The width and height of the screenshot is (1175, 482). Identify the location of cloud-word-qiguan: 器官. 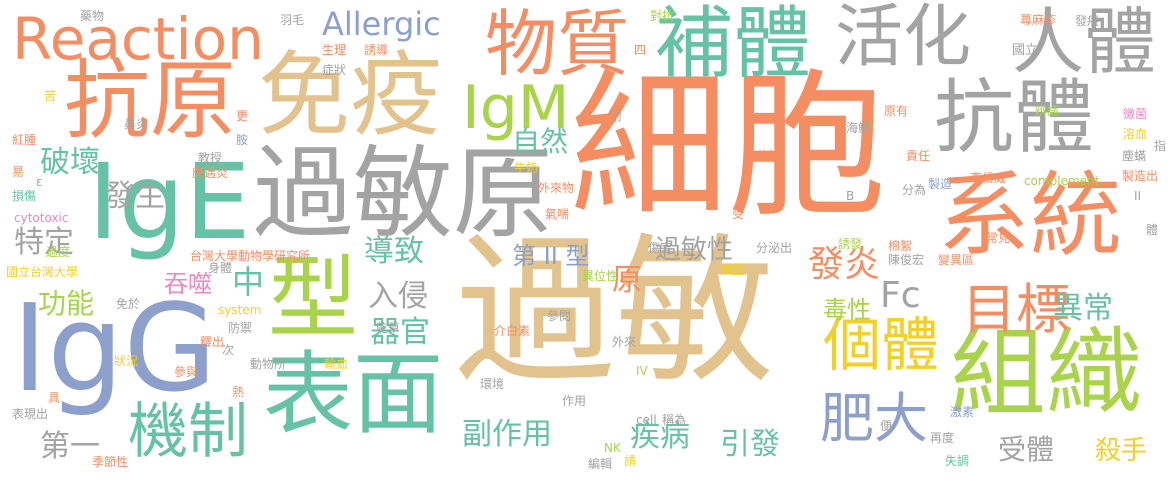
(400, 332).